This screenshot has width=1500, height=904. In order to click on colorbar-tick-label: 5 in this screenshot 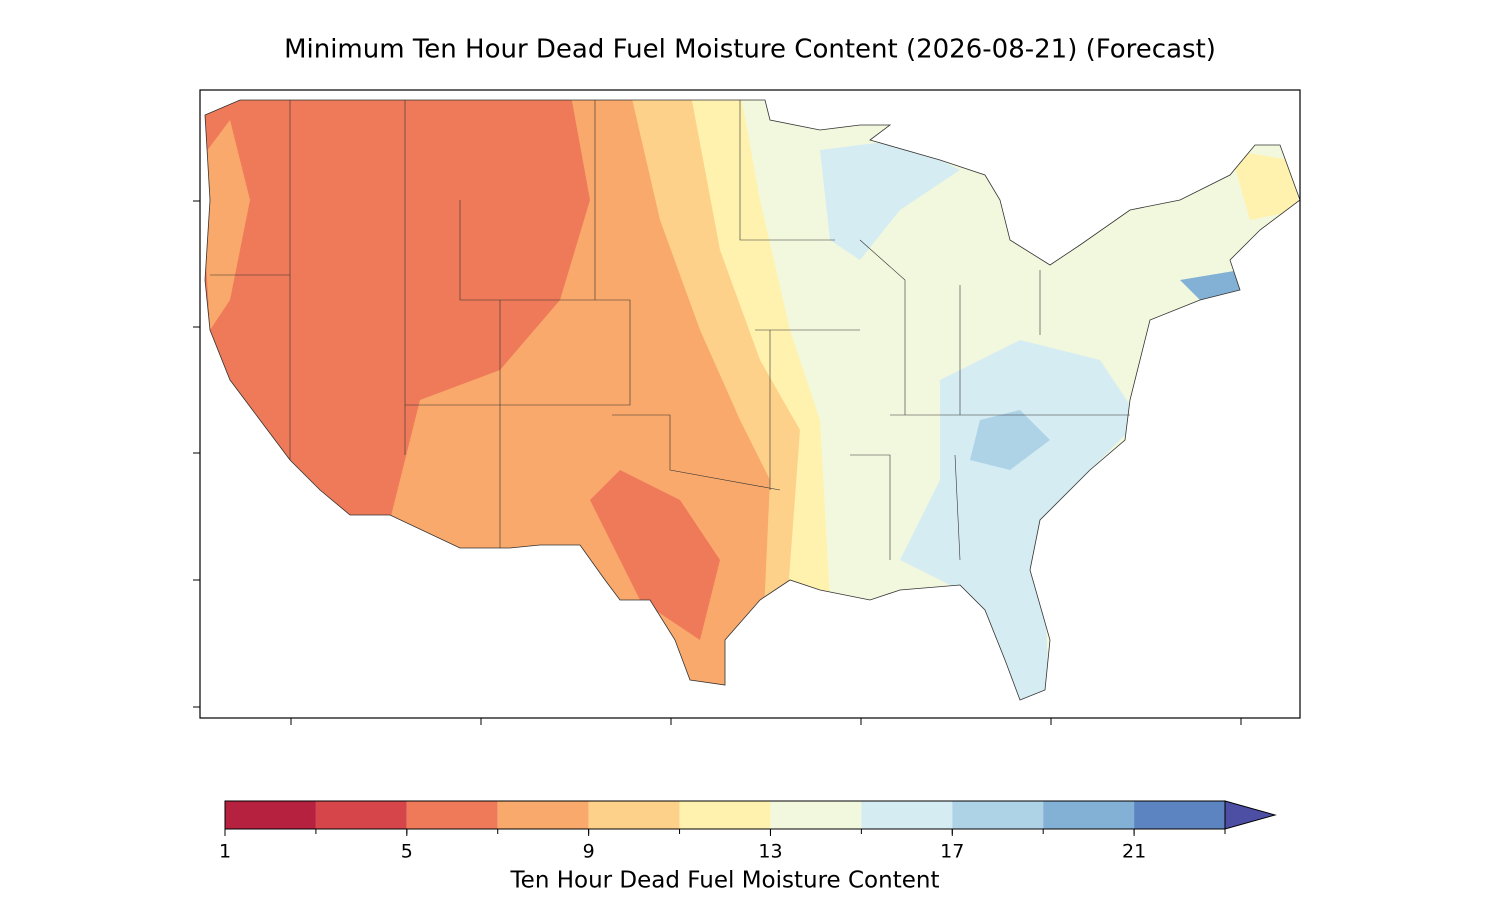, I will do `click(407, 852)`.